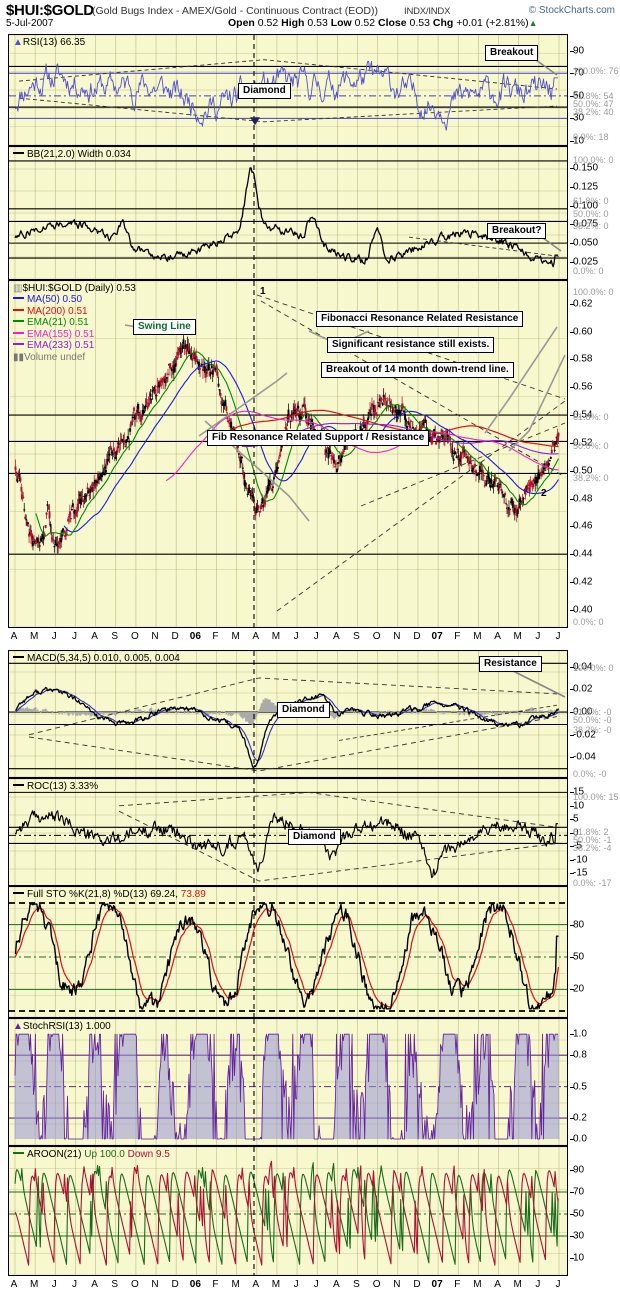  I want to click on axis-tick-label: 70, so click(579, 1192).